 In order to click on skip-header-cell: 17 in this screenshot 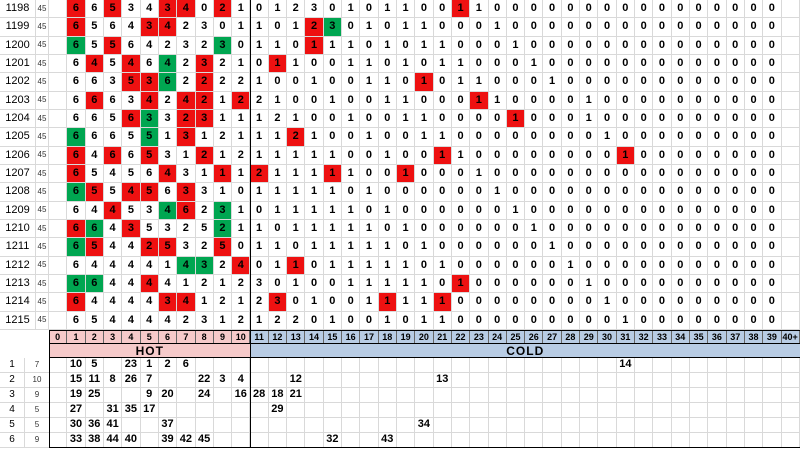, I will do `click(369, 336)`.